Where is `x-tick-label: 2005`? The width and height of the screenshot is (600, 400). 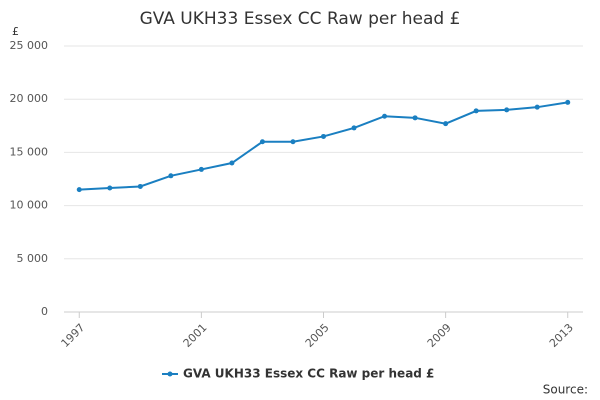 x-tick-label: 2005 is located at coordinates (317, 335).